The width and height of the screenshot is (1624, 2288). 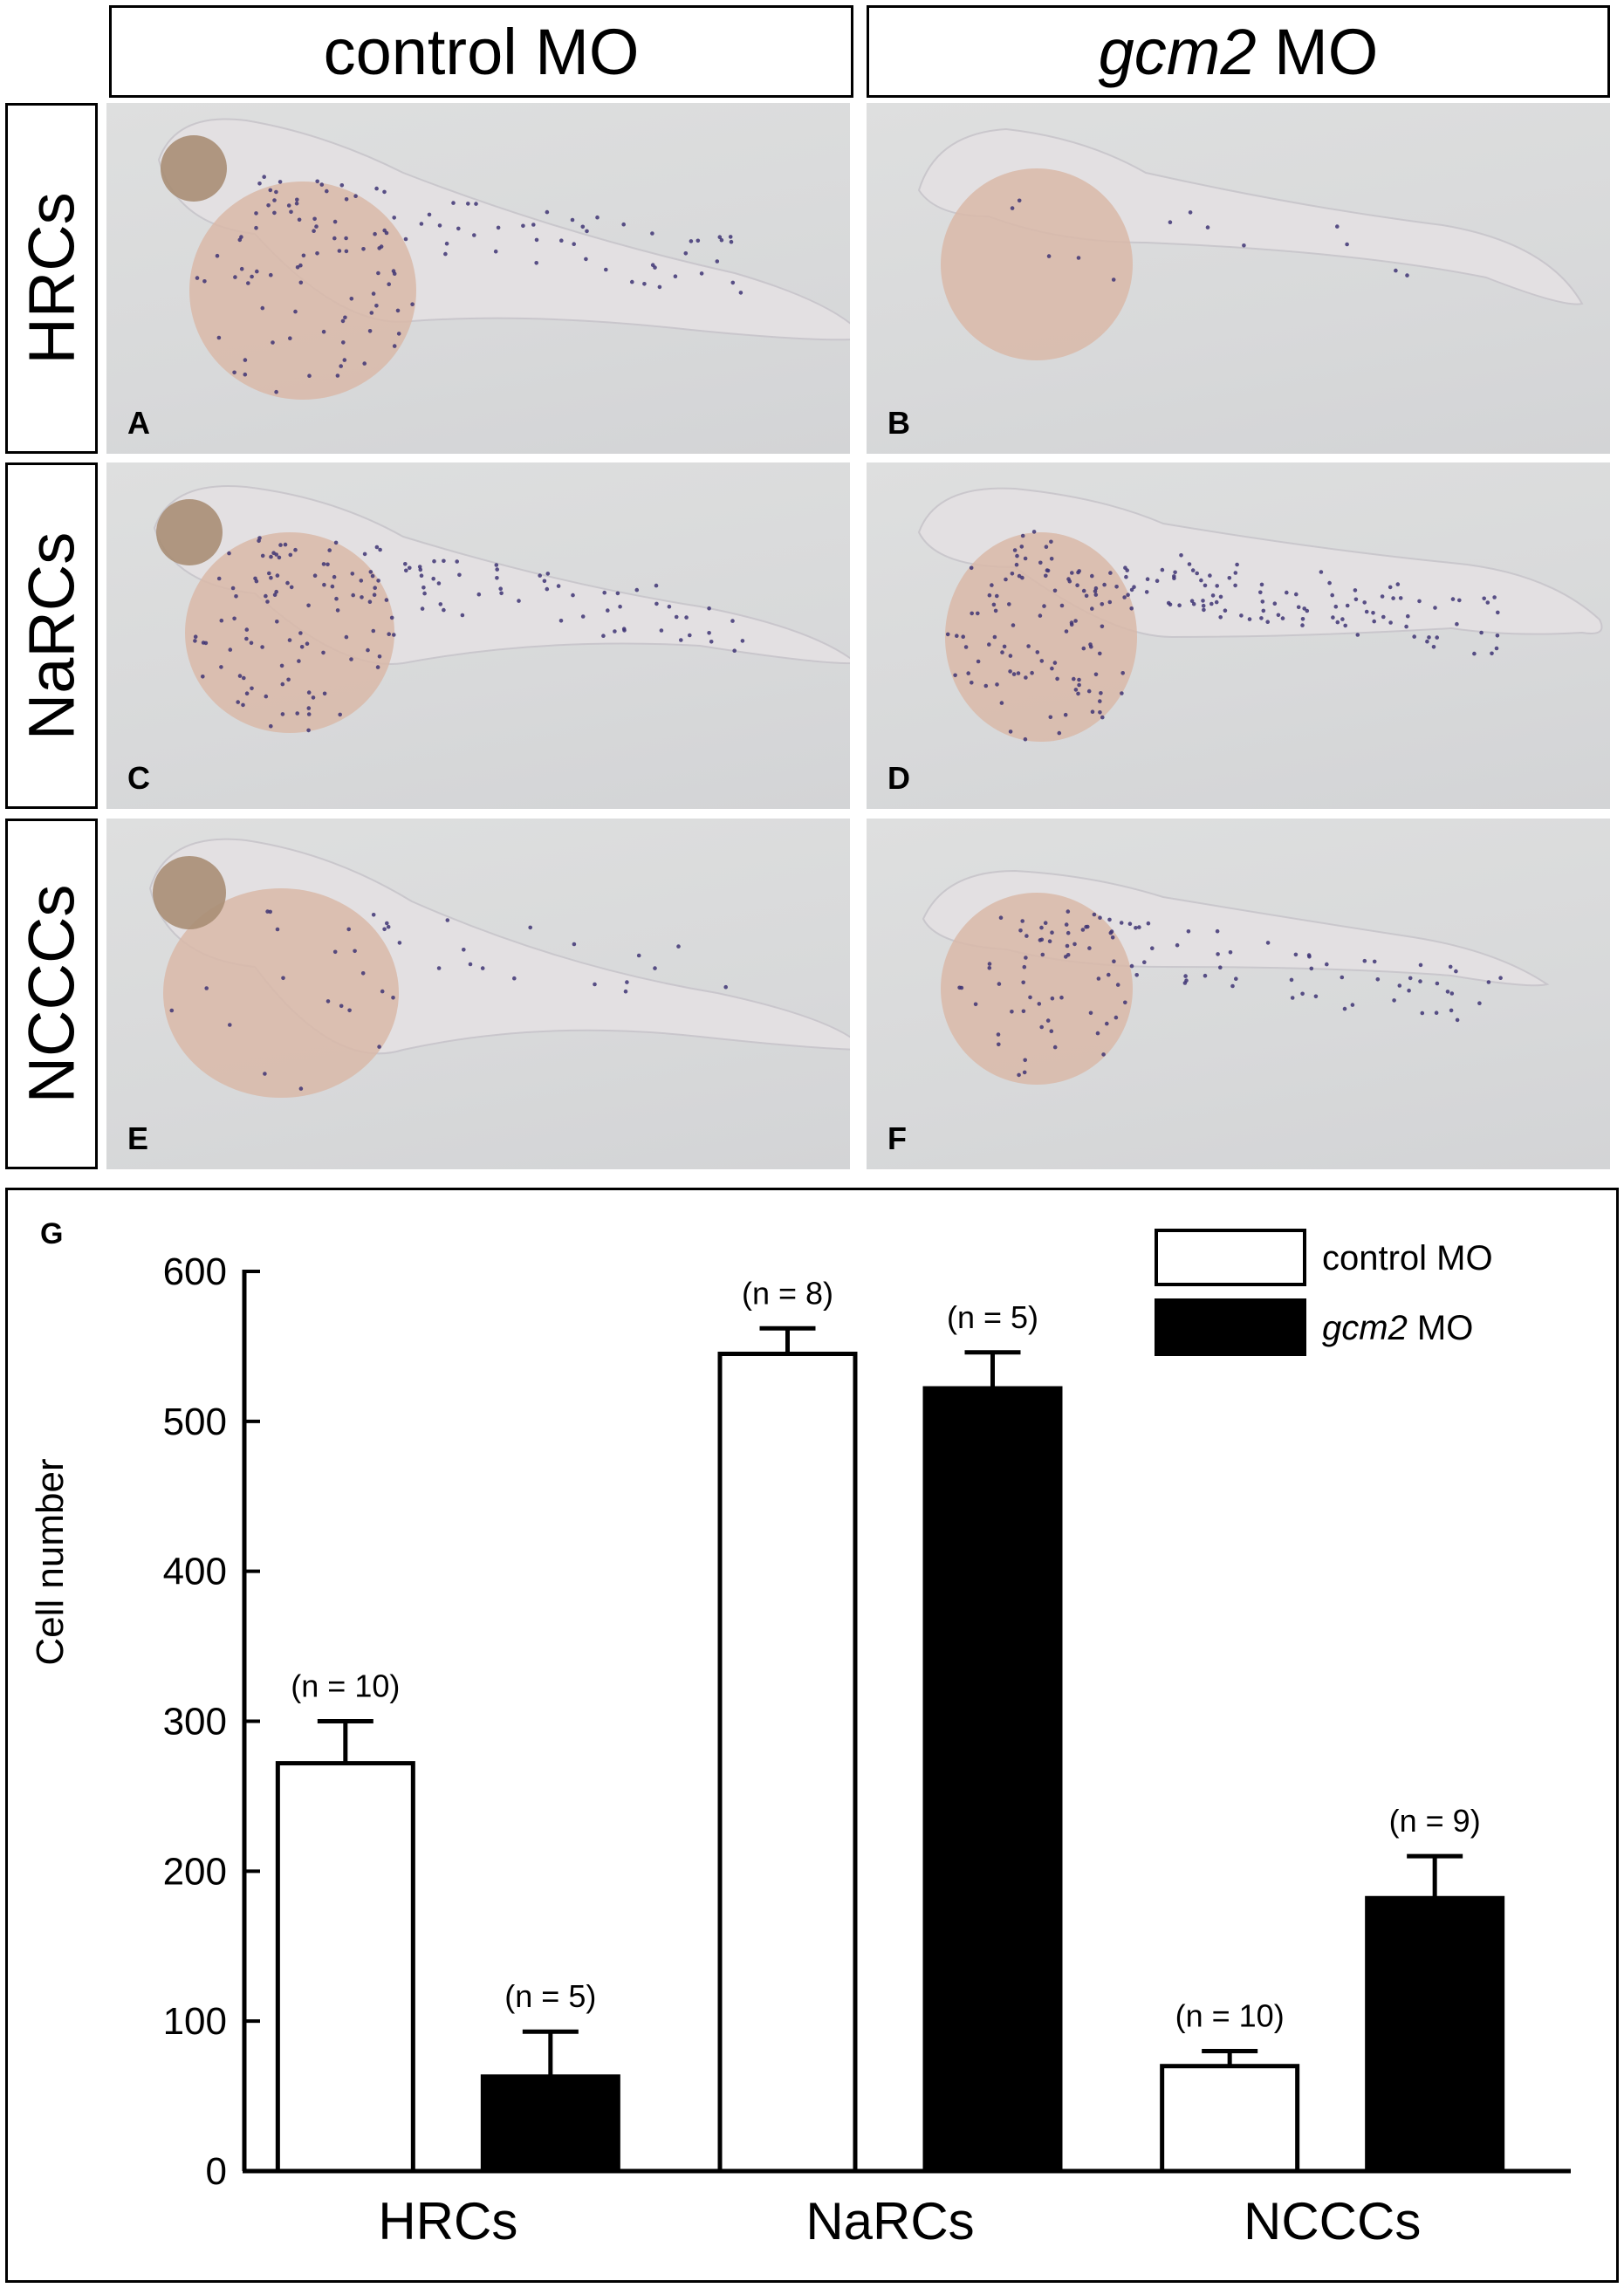 What do you see at coordinates (501, 609) in the screenshot?
I see `embryo-c` at bounding box center [501, 609].